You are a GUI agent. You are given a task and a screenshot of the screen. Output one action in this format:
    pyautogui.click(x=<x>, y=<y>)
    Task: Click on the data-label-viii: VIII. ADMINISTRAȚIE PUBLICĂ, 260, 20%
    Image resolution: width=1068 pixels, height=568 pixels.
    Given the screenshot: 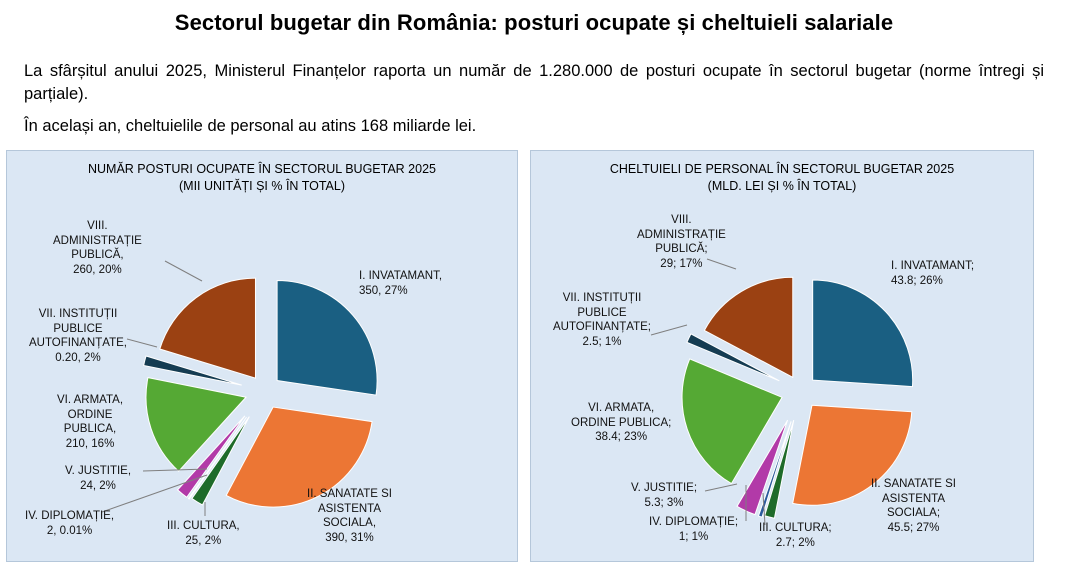 What is the action you would take?
    pyautogui.click(x=97, y=248)
    